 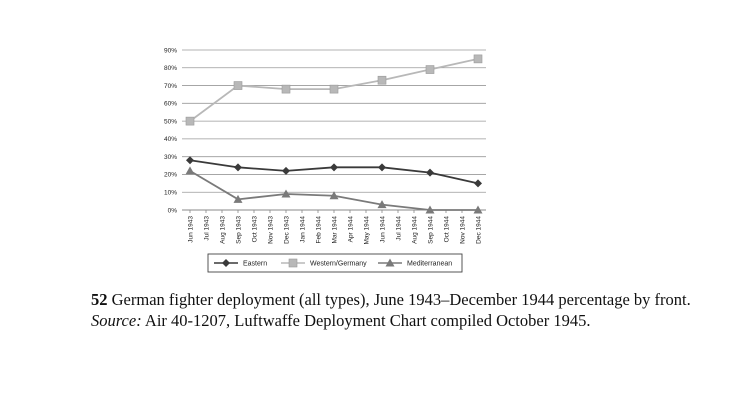 What do you see at coordinates (318, 230) in the screenshot?
I see `x-tick-label: Feb 1944` at bounding box center [318, 230].